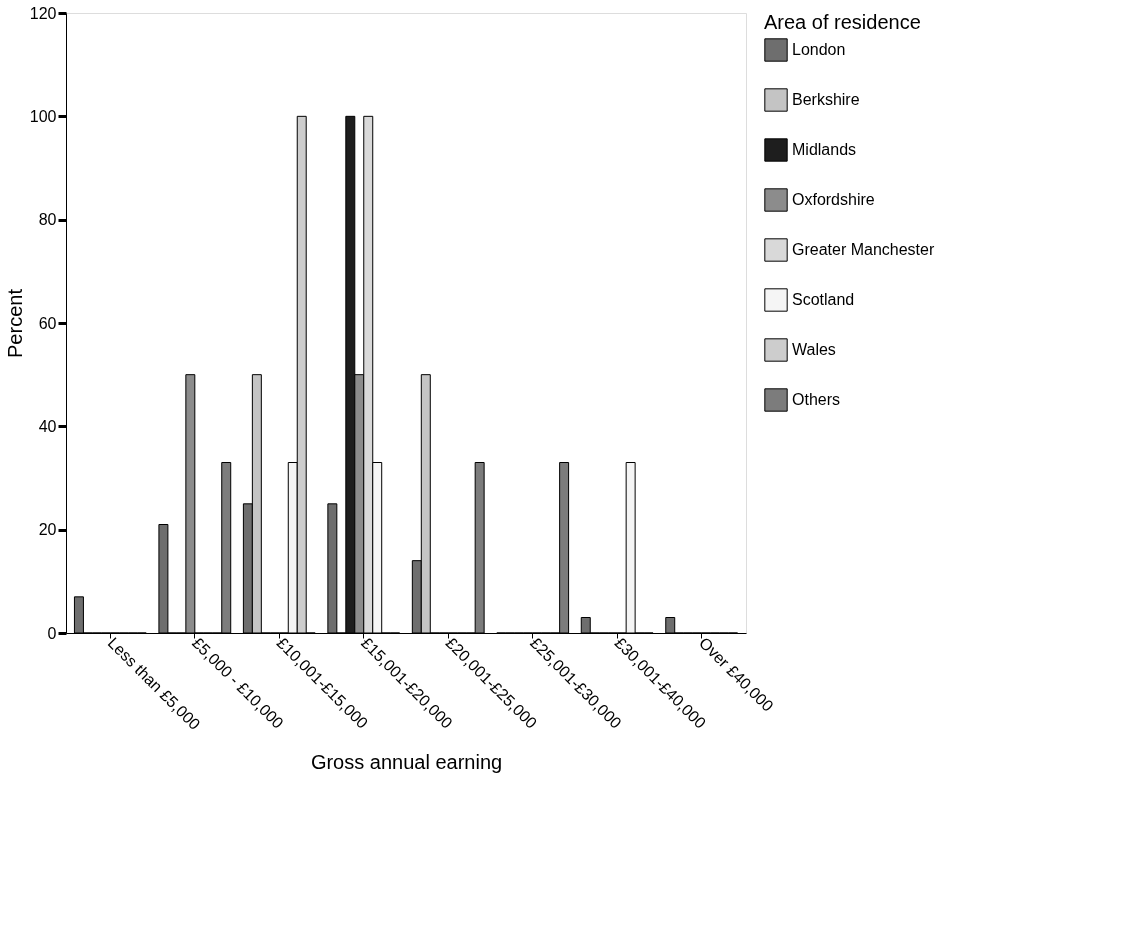 The height and width of the screenshot is (935, 1144). What do you see at coordinates (47, 530) in the screenshot?
I see `y-tick-label: 20` at bounding box center [47, 530].